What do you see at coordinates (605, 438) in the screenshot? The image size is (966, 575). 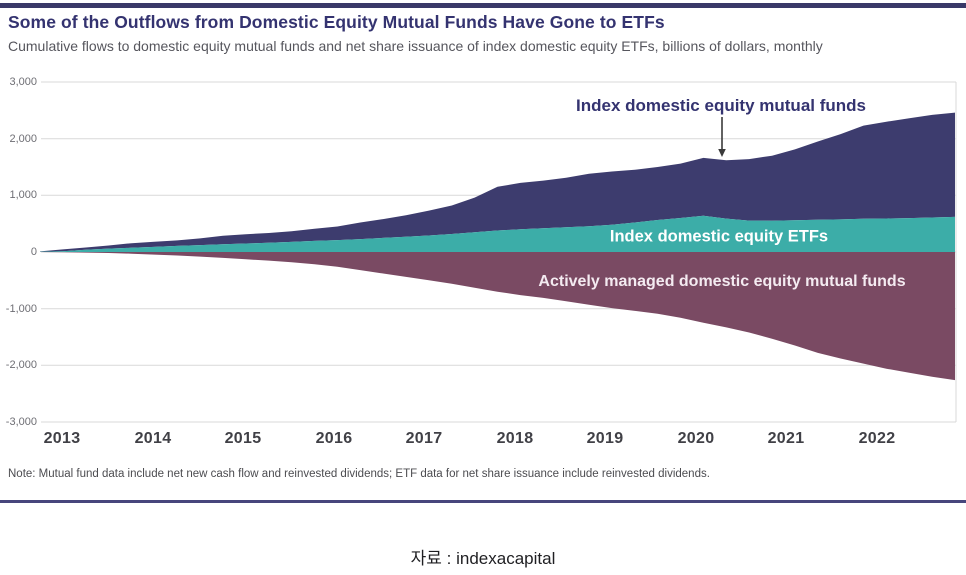 I see `x-tick-label: 2019` at bounding box center [605, 438].